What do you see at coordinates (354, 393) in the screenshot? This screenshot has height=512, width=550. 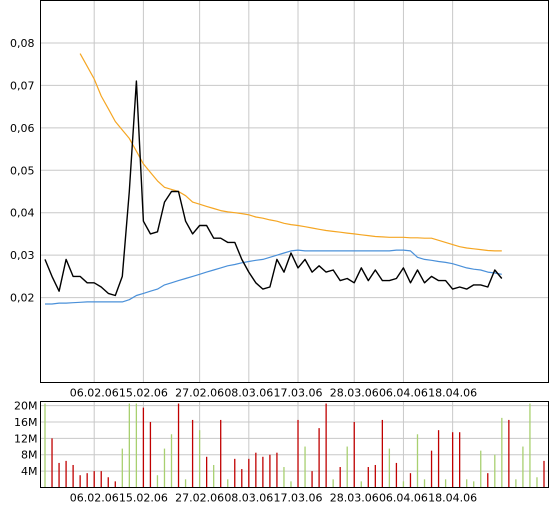 I see `price-x-tick-5: 28.03.06` at bounding box center [354, 393].